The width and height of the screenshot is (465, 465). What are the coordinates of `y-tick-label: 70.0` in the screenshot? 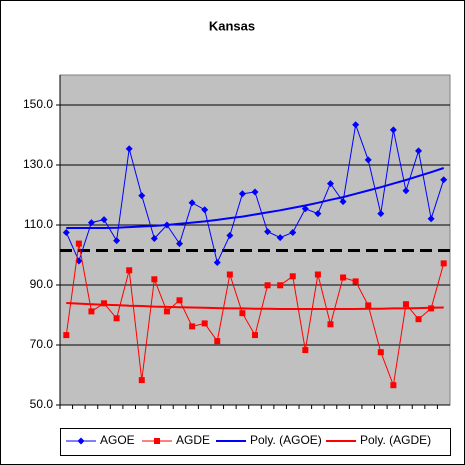 It's located at (42, 344).